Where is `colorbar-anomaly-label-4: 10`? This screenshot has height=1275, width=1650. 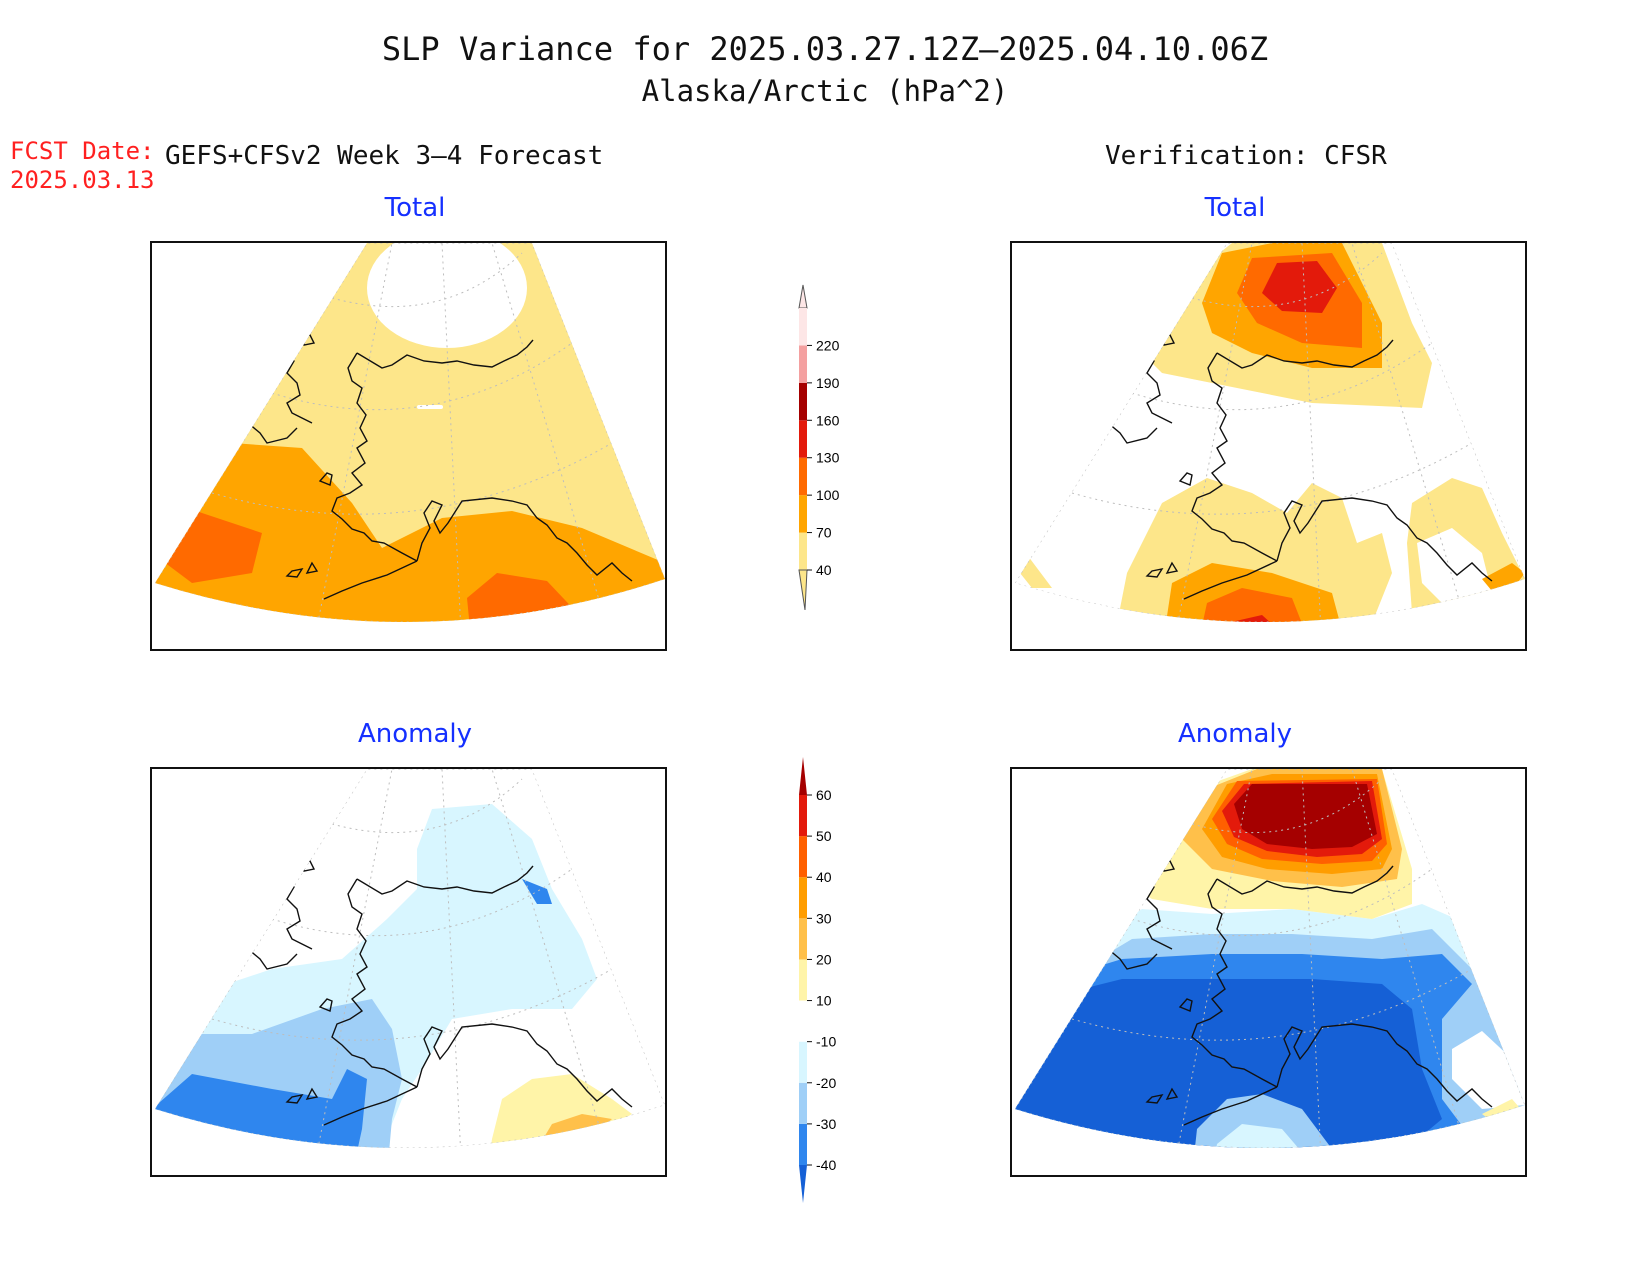 colorbar-anomaly-label-4: 10 is located at coordinates (824, 1001).